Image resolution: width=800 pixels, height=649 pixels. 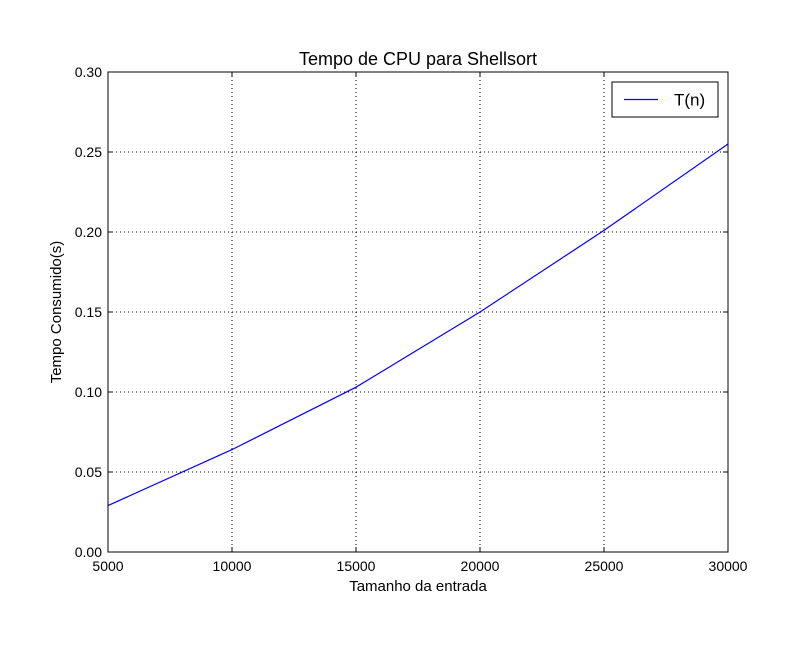 I want to click on x-tick-label: 10000, so click(x=232, y=566).